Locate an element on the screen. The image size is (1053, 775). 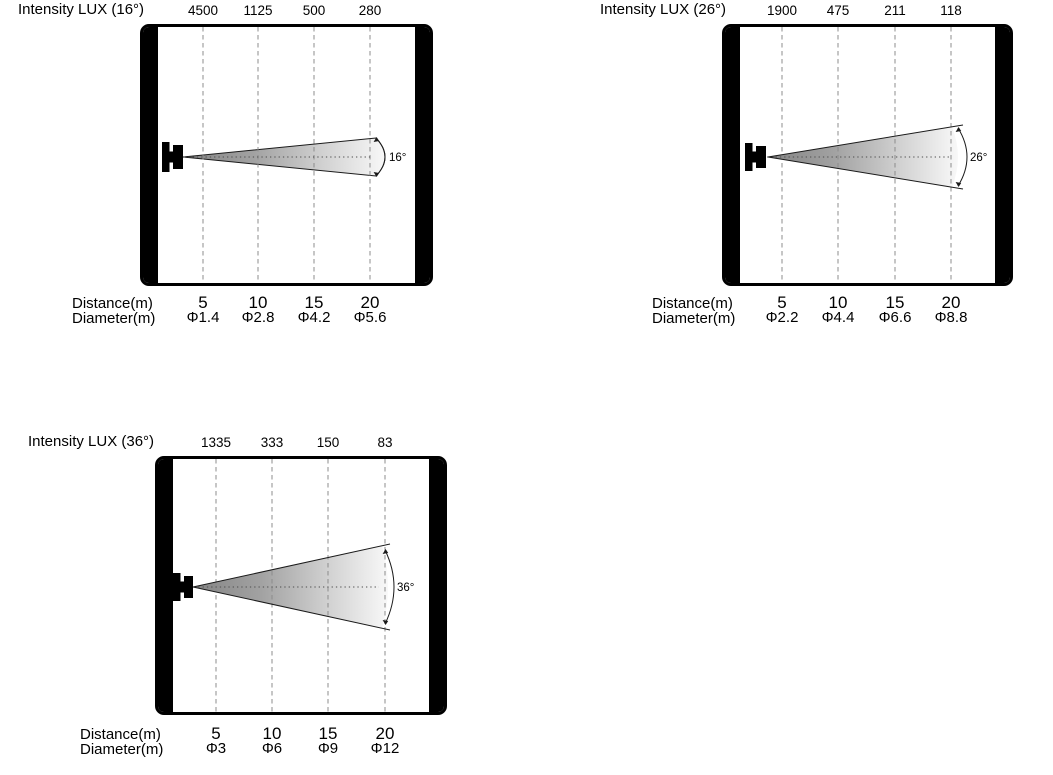
diagram-title: Intensity LUX (16°) is located at coordinates (81, 9).